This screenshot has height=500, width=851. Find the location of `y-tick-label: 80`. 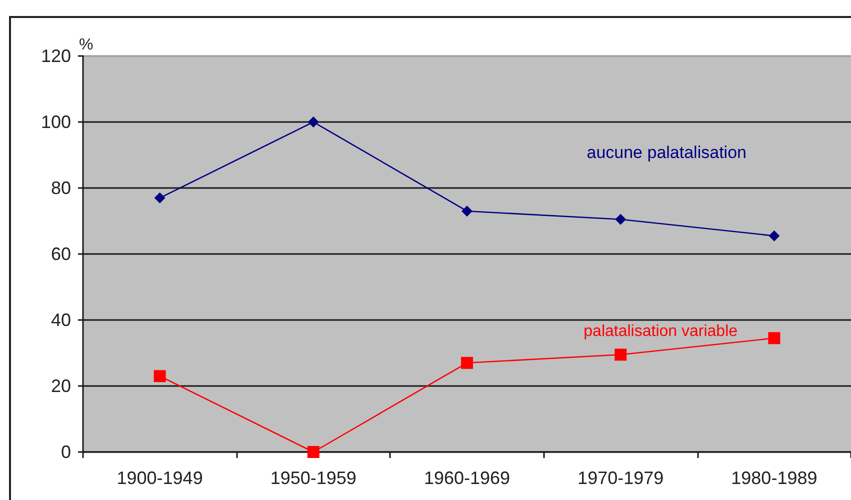

y-tick-label: 80 is located at coordinates (60, 188).